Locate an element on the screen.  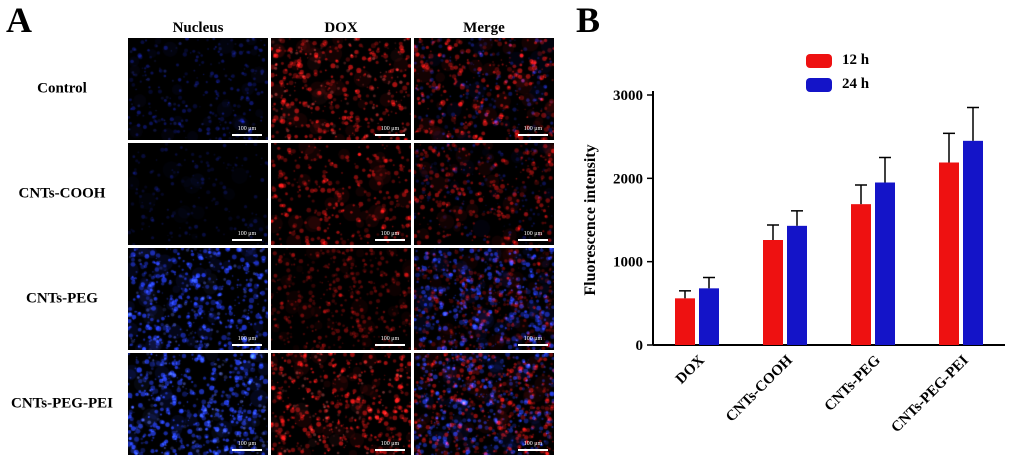
bar-12-h-cnts-peg is located at coordinates (861, 274).